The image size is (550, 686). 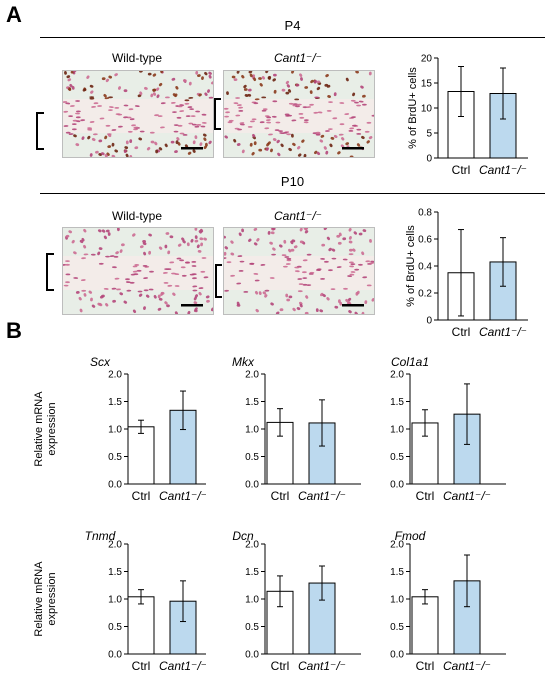 I want to click on col1a1-y-tick-label: 1.5, so click(x=397, y=402).